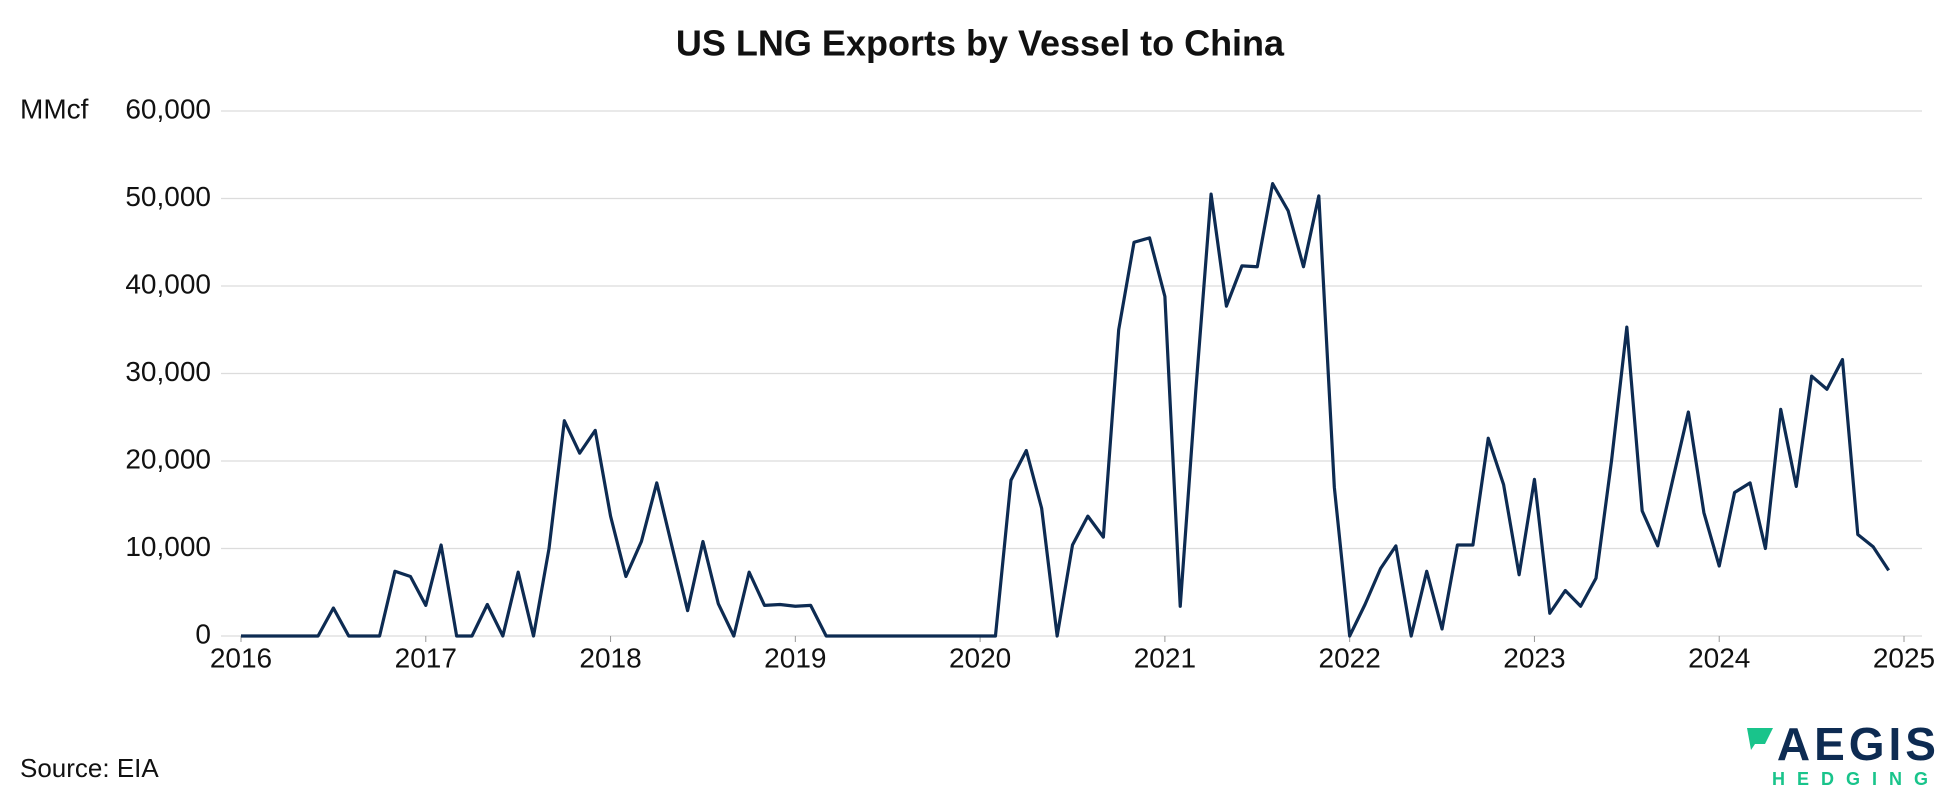 Image resolution: width=1960 pixels, height=806 pixels. I want to click on logo: AEGIS HEDGING, so click(1843, 753).